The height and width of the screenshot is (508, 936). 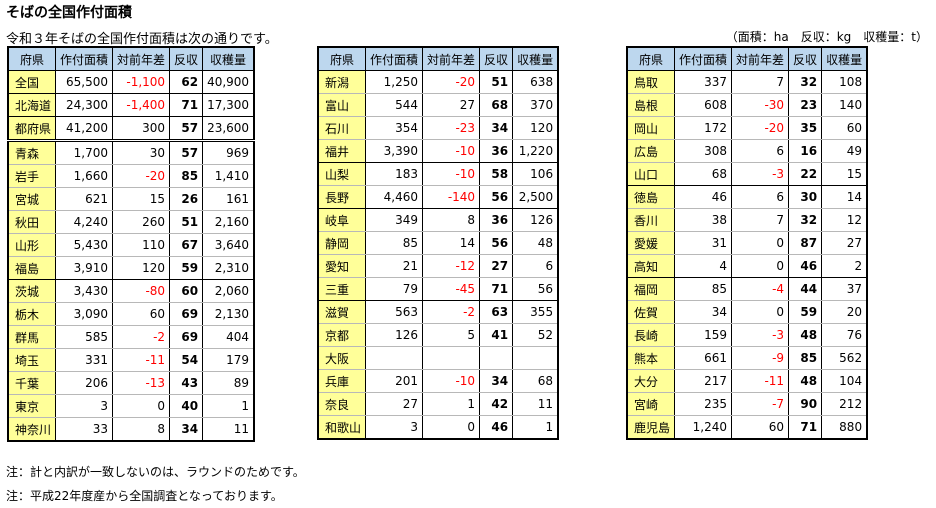 What do you see at coordinates (535, 312) in the screenshot?
I see `harvest-cell: 355` at bounding box center [535, 312].